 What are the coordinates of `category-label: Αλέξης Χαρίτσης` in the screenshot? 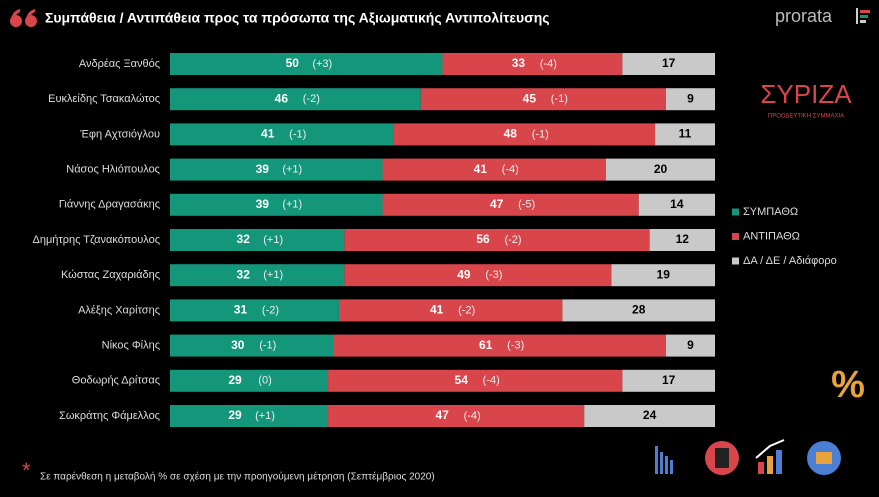 It's located at (119, 310).